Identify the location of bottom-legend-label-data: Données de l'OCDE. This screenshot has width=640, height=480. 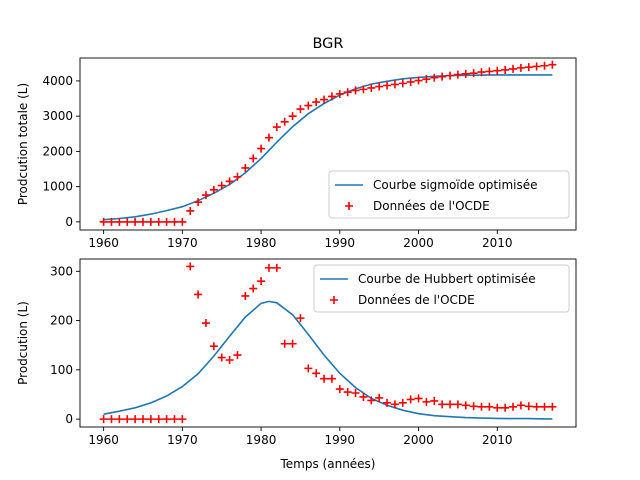
(416, 300).